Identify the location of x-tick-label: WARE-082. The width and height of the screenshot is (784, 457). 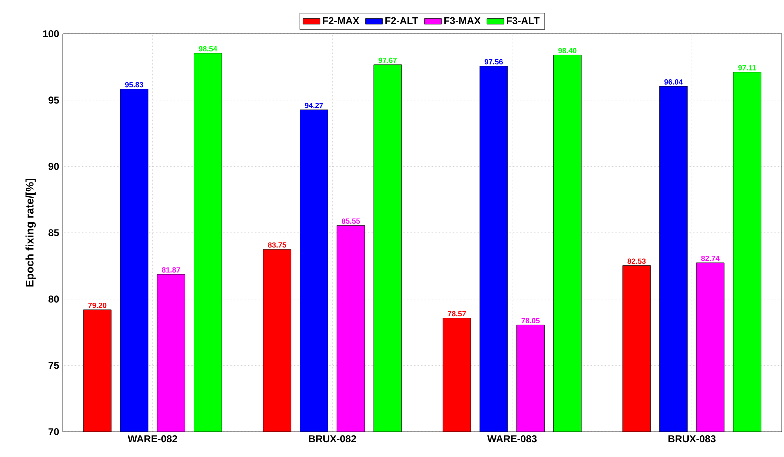
(153, 439).